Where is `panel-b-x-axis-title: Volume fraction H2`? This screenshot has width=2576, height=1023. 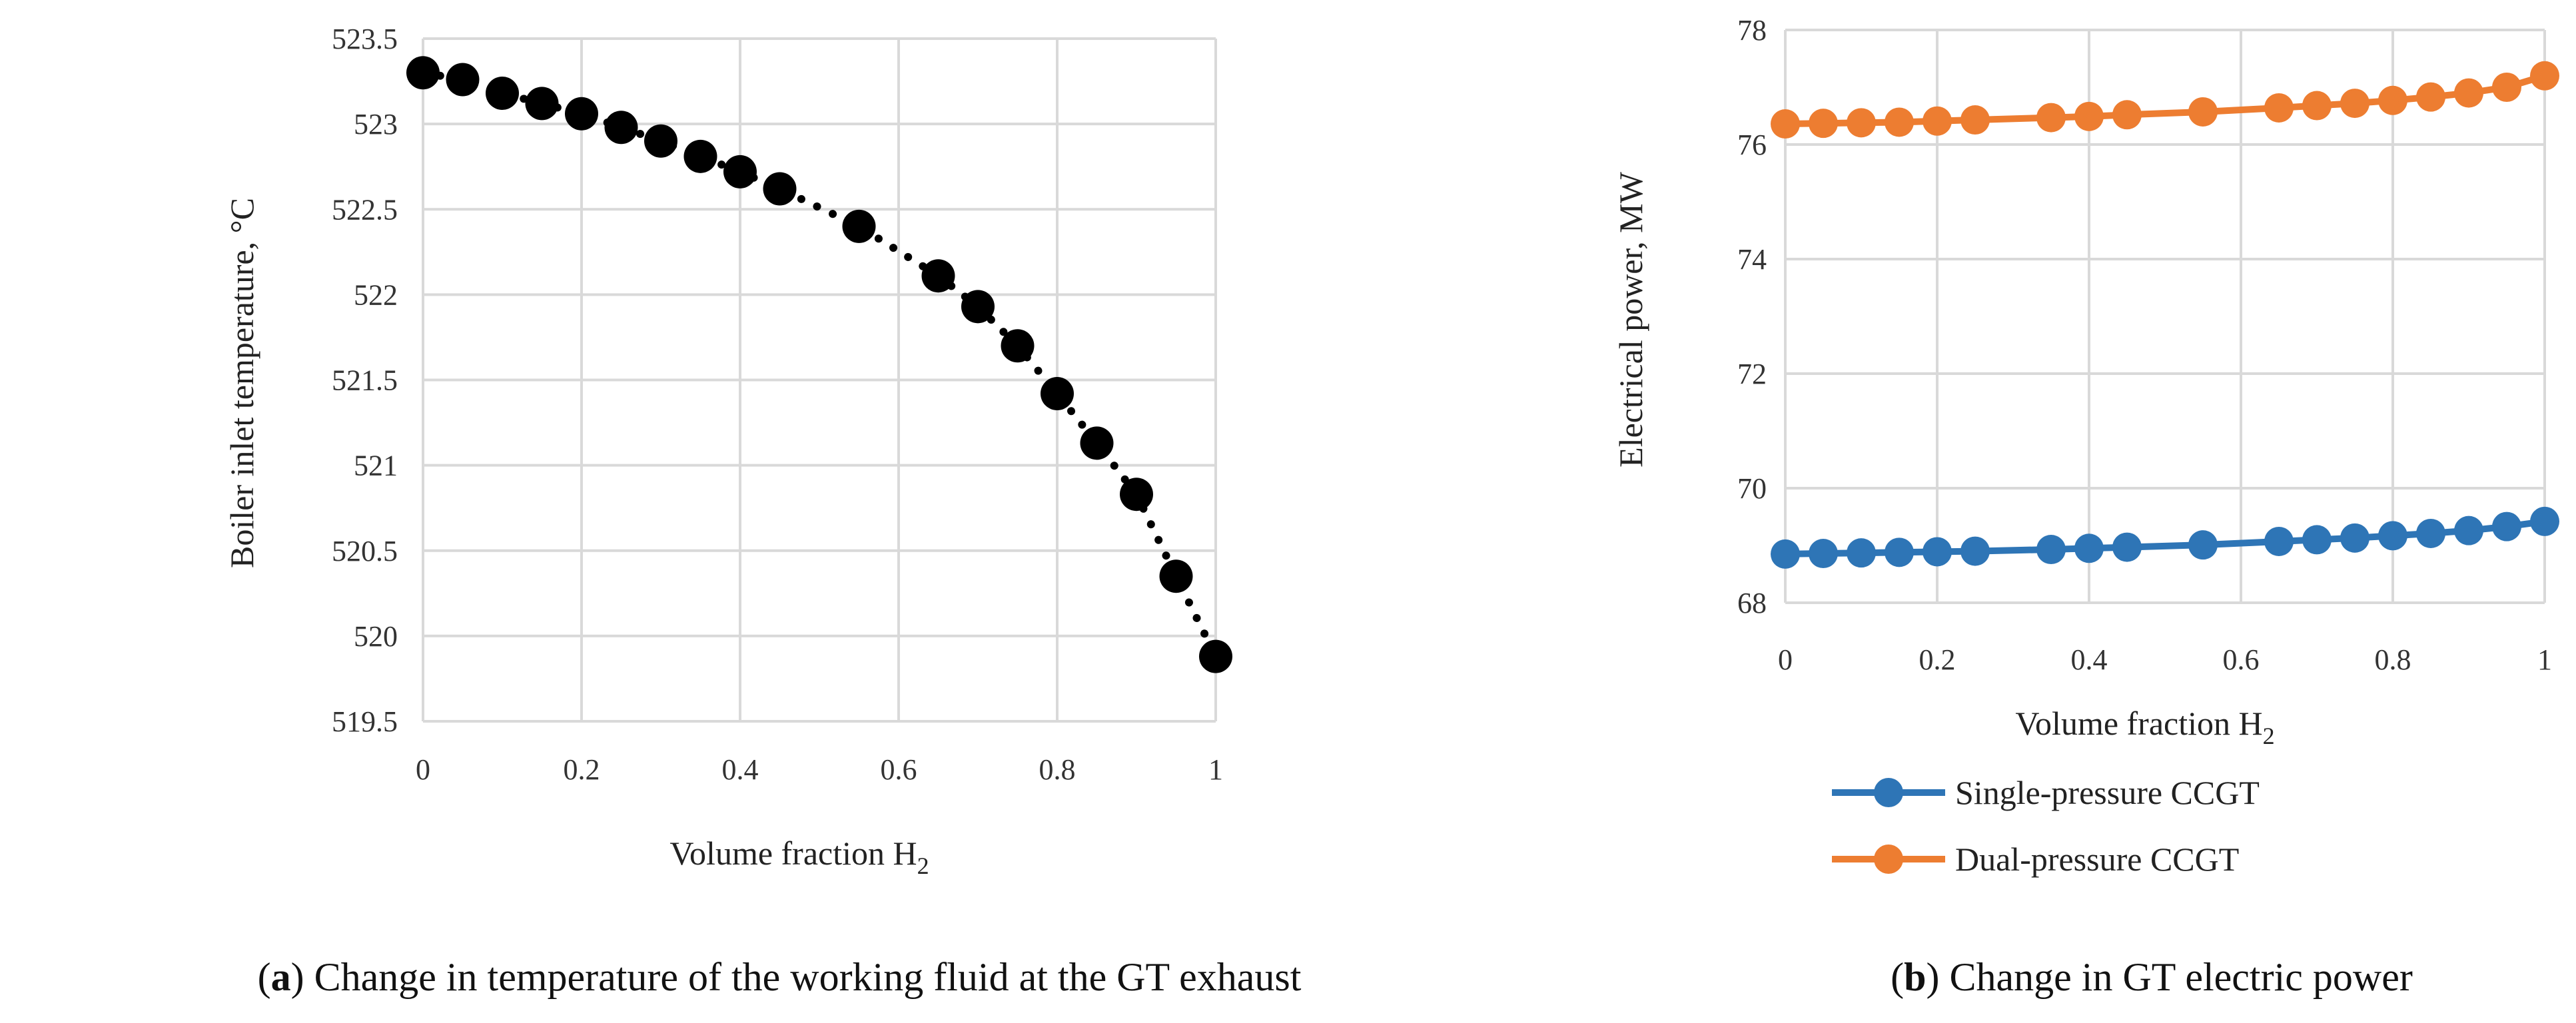
panel-b-x-axis-title: Volume fraction H2 is located at coordinates (2145, 727).